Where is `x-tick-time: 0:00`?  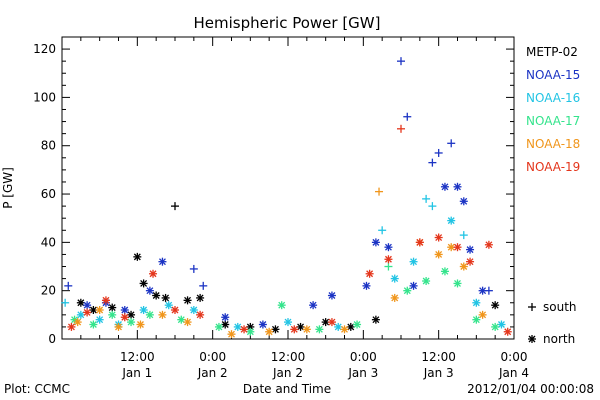
x-tick-time: 0:00 is located at coordinates (212, 357).